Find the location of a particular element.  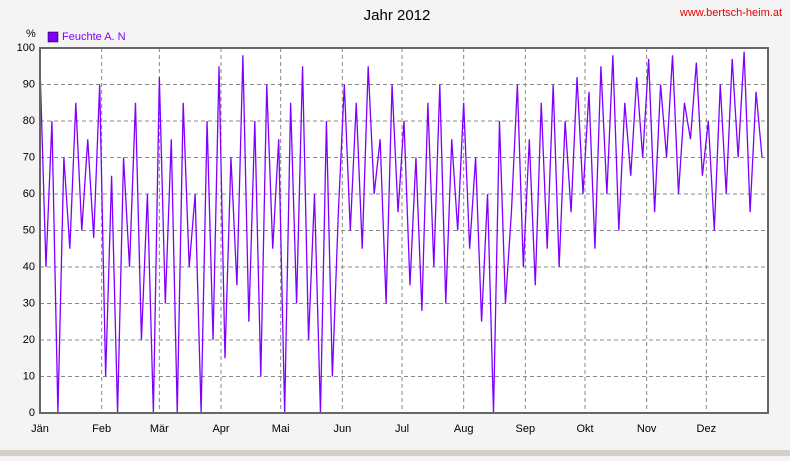

y-tick-label: 80 is located at coordinates (29, 121).